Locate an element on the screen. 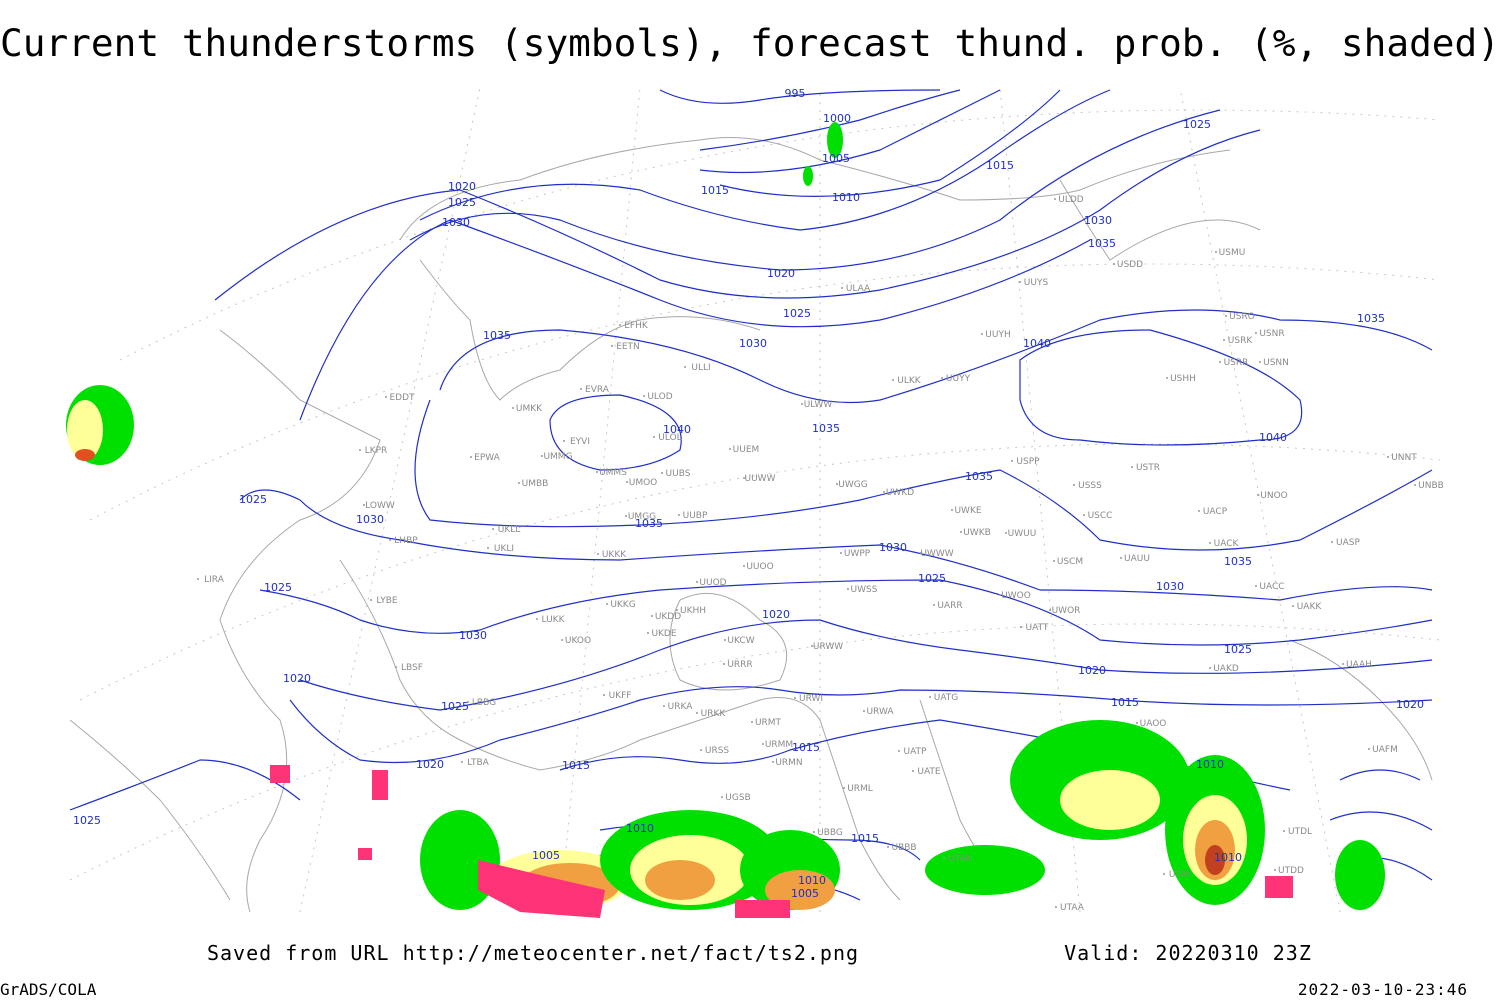 The height and width of the screenshot is (1000, 1500). station-label: UKLI is located at coordinates (504, 549).